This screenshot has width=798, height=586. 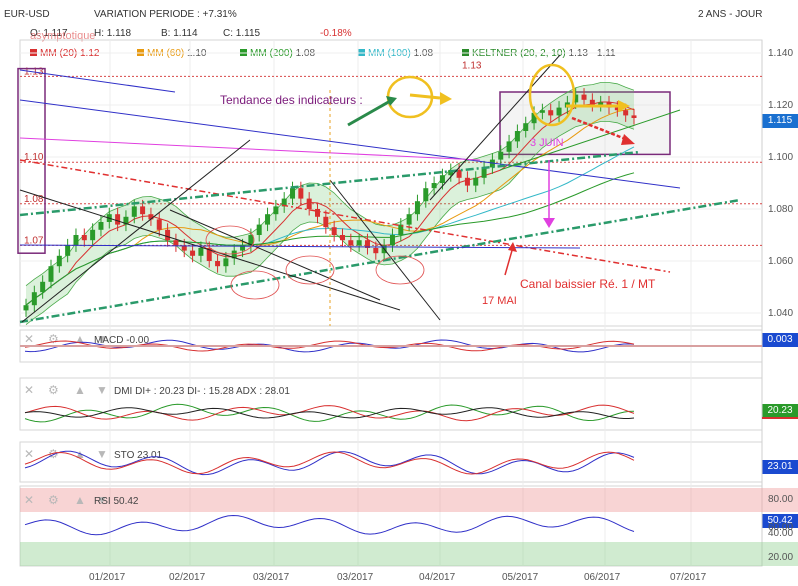 I want to click on dmi-badge: 20.23, so click(x=780, y=411).